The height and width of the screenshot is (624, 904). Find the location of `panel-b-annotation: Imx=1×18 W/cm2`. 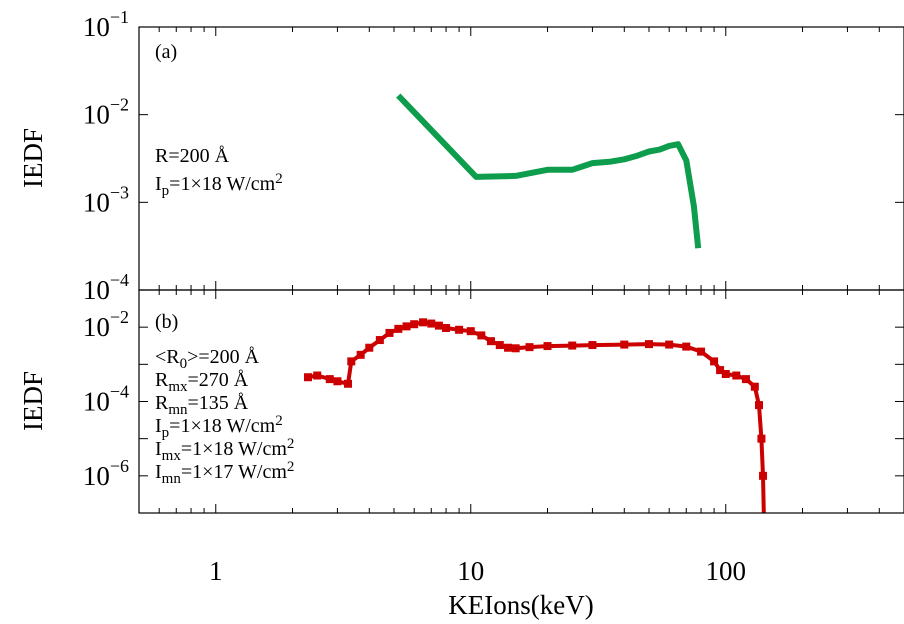

panel-b-annotation: Imx=1×18 W/cm2 is located at coordinates (224, 449).